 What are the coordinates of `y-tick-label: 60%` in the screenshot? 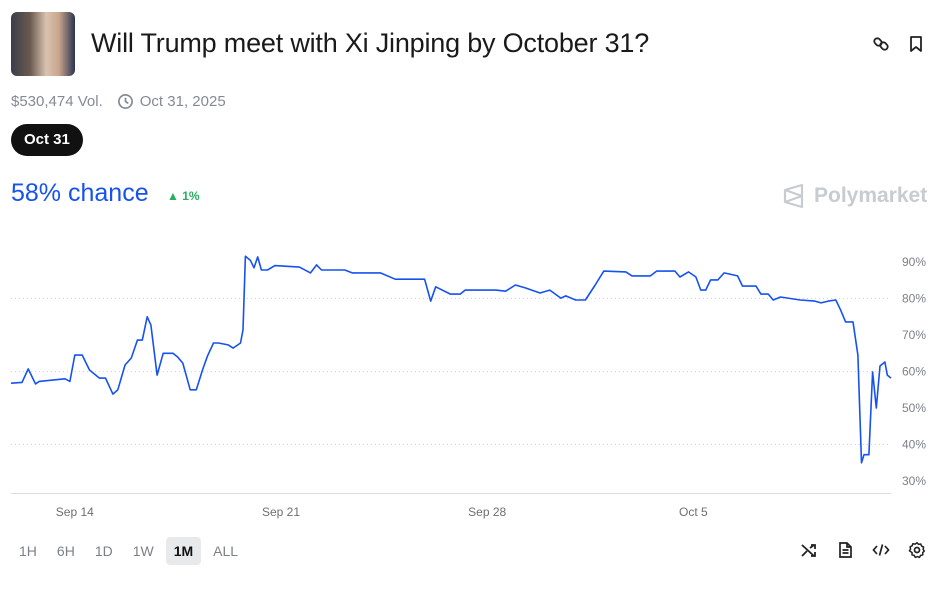 It's located at (914, 372).